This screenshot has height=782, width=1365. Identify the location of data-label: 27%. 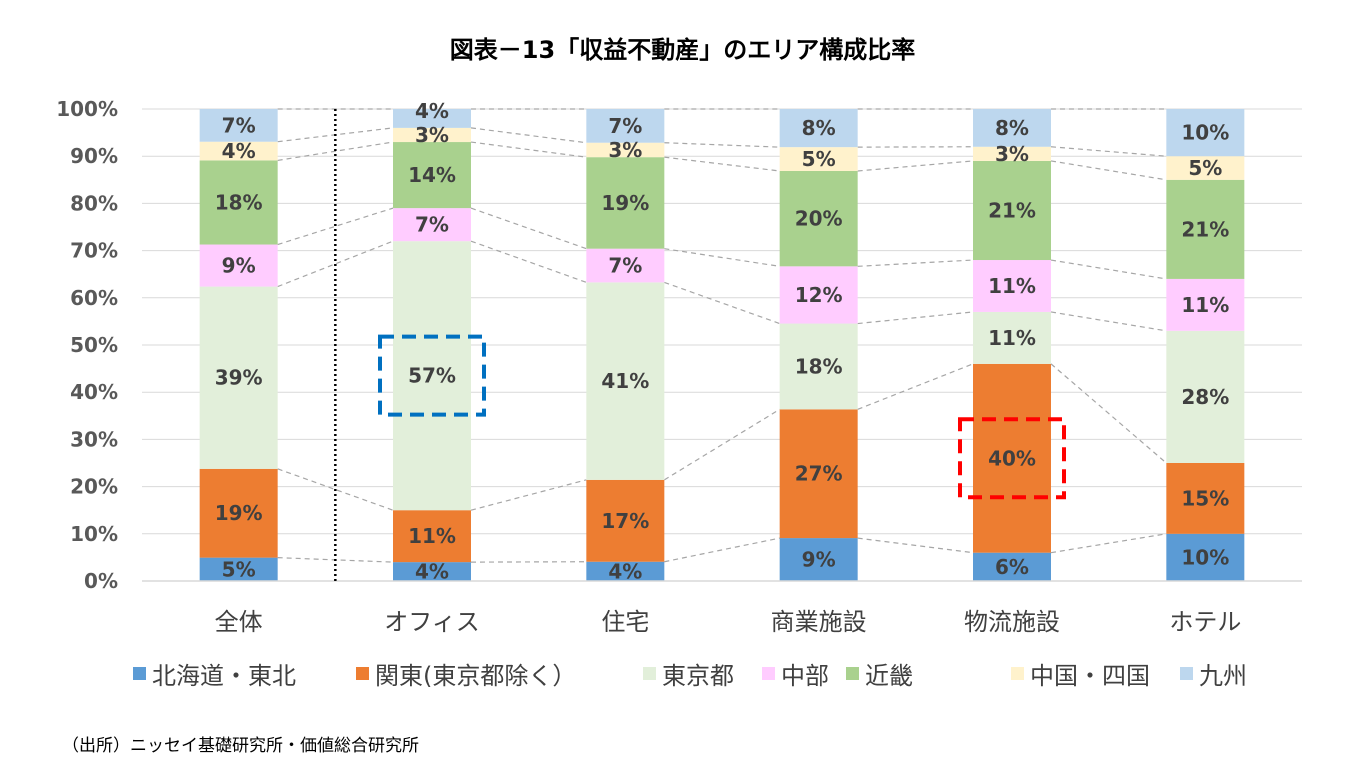
(819, 474).